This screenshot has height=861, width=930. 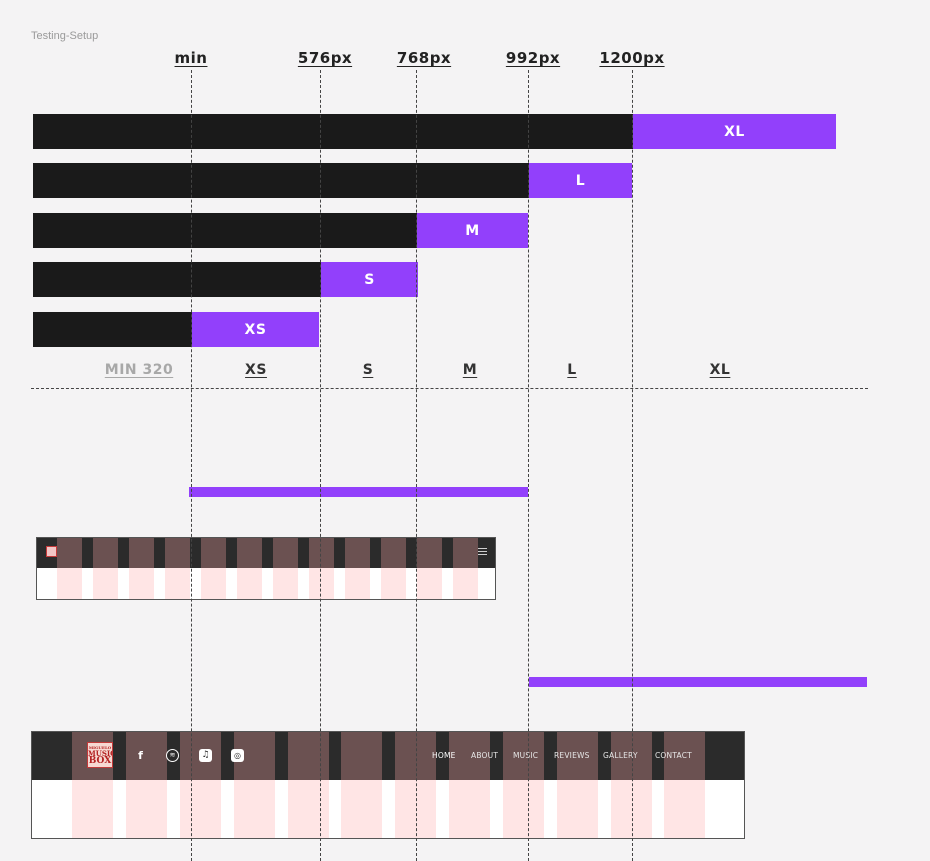 I want to click on range-label-l: L, so click(x=572, y=370).